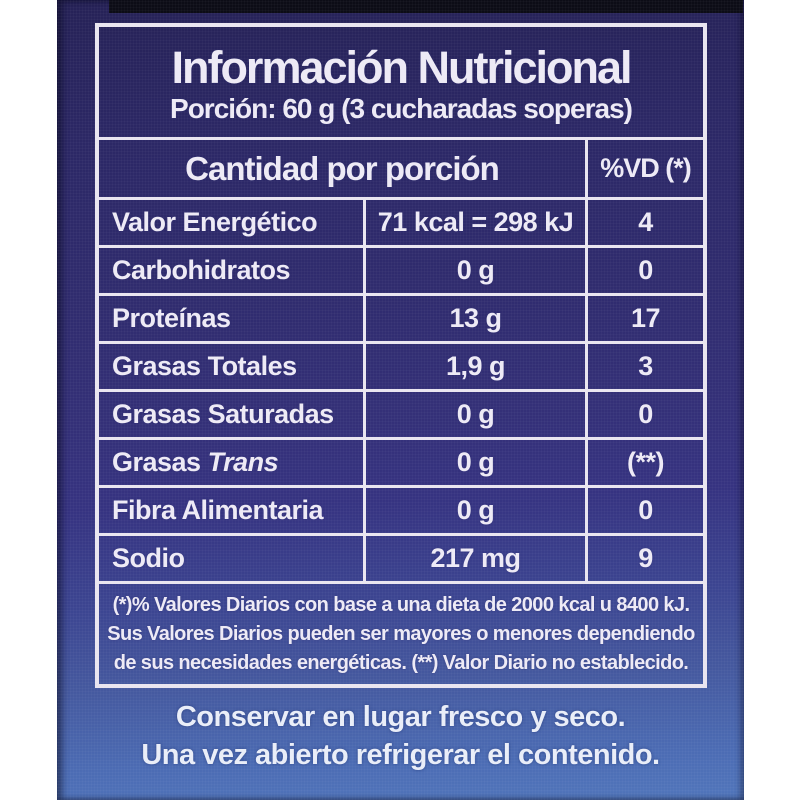 This screenshot has height=800, width=800. I want to click on storage-line: Conservar en lugar fresco y seco., so click(400, 717).